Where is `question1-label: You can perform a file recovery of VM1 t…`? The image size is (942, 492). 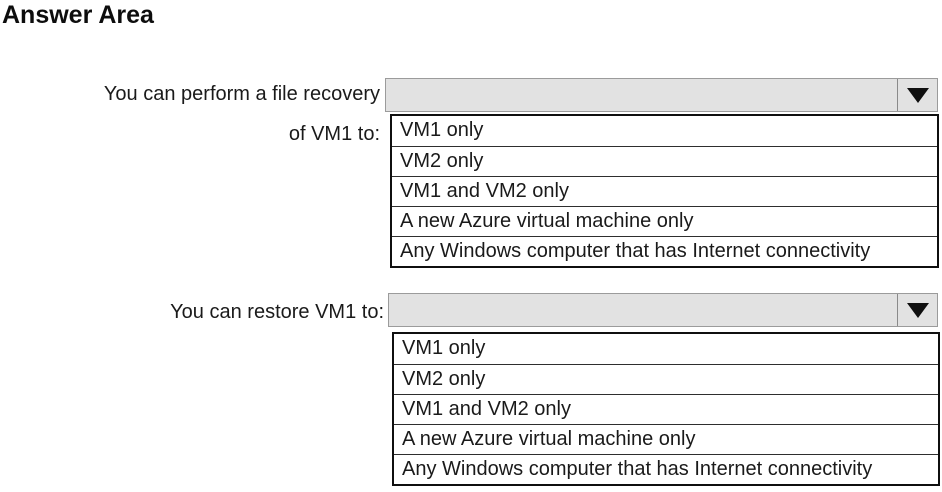 question1-label: You can perform a file recovery of VM1 t… is located at coordinates (190, 114).